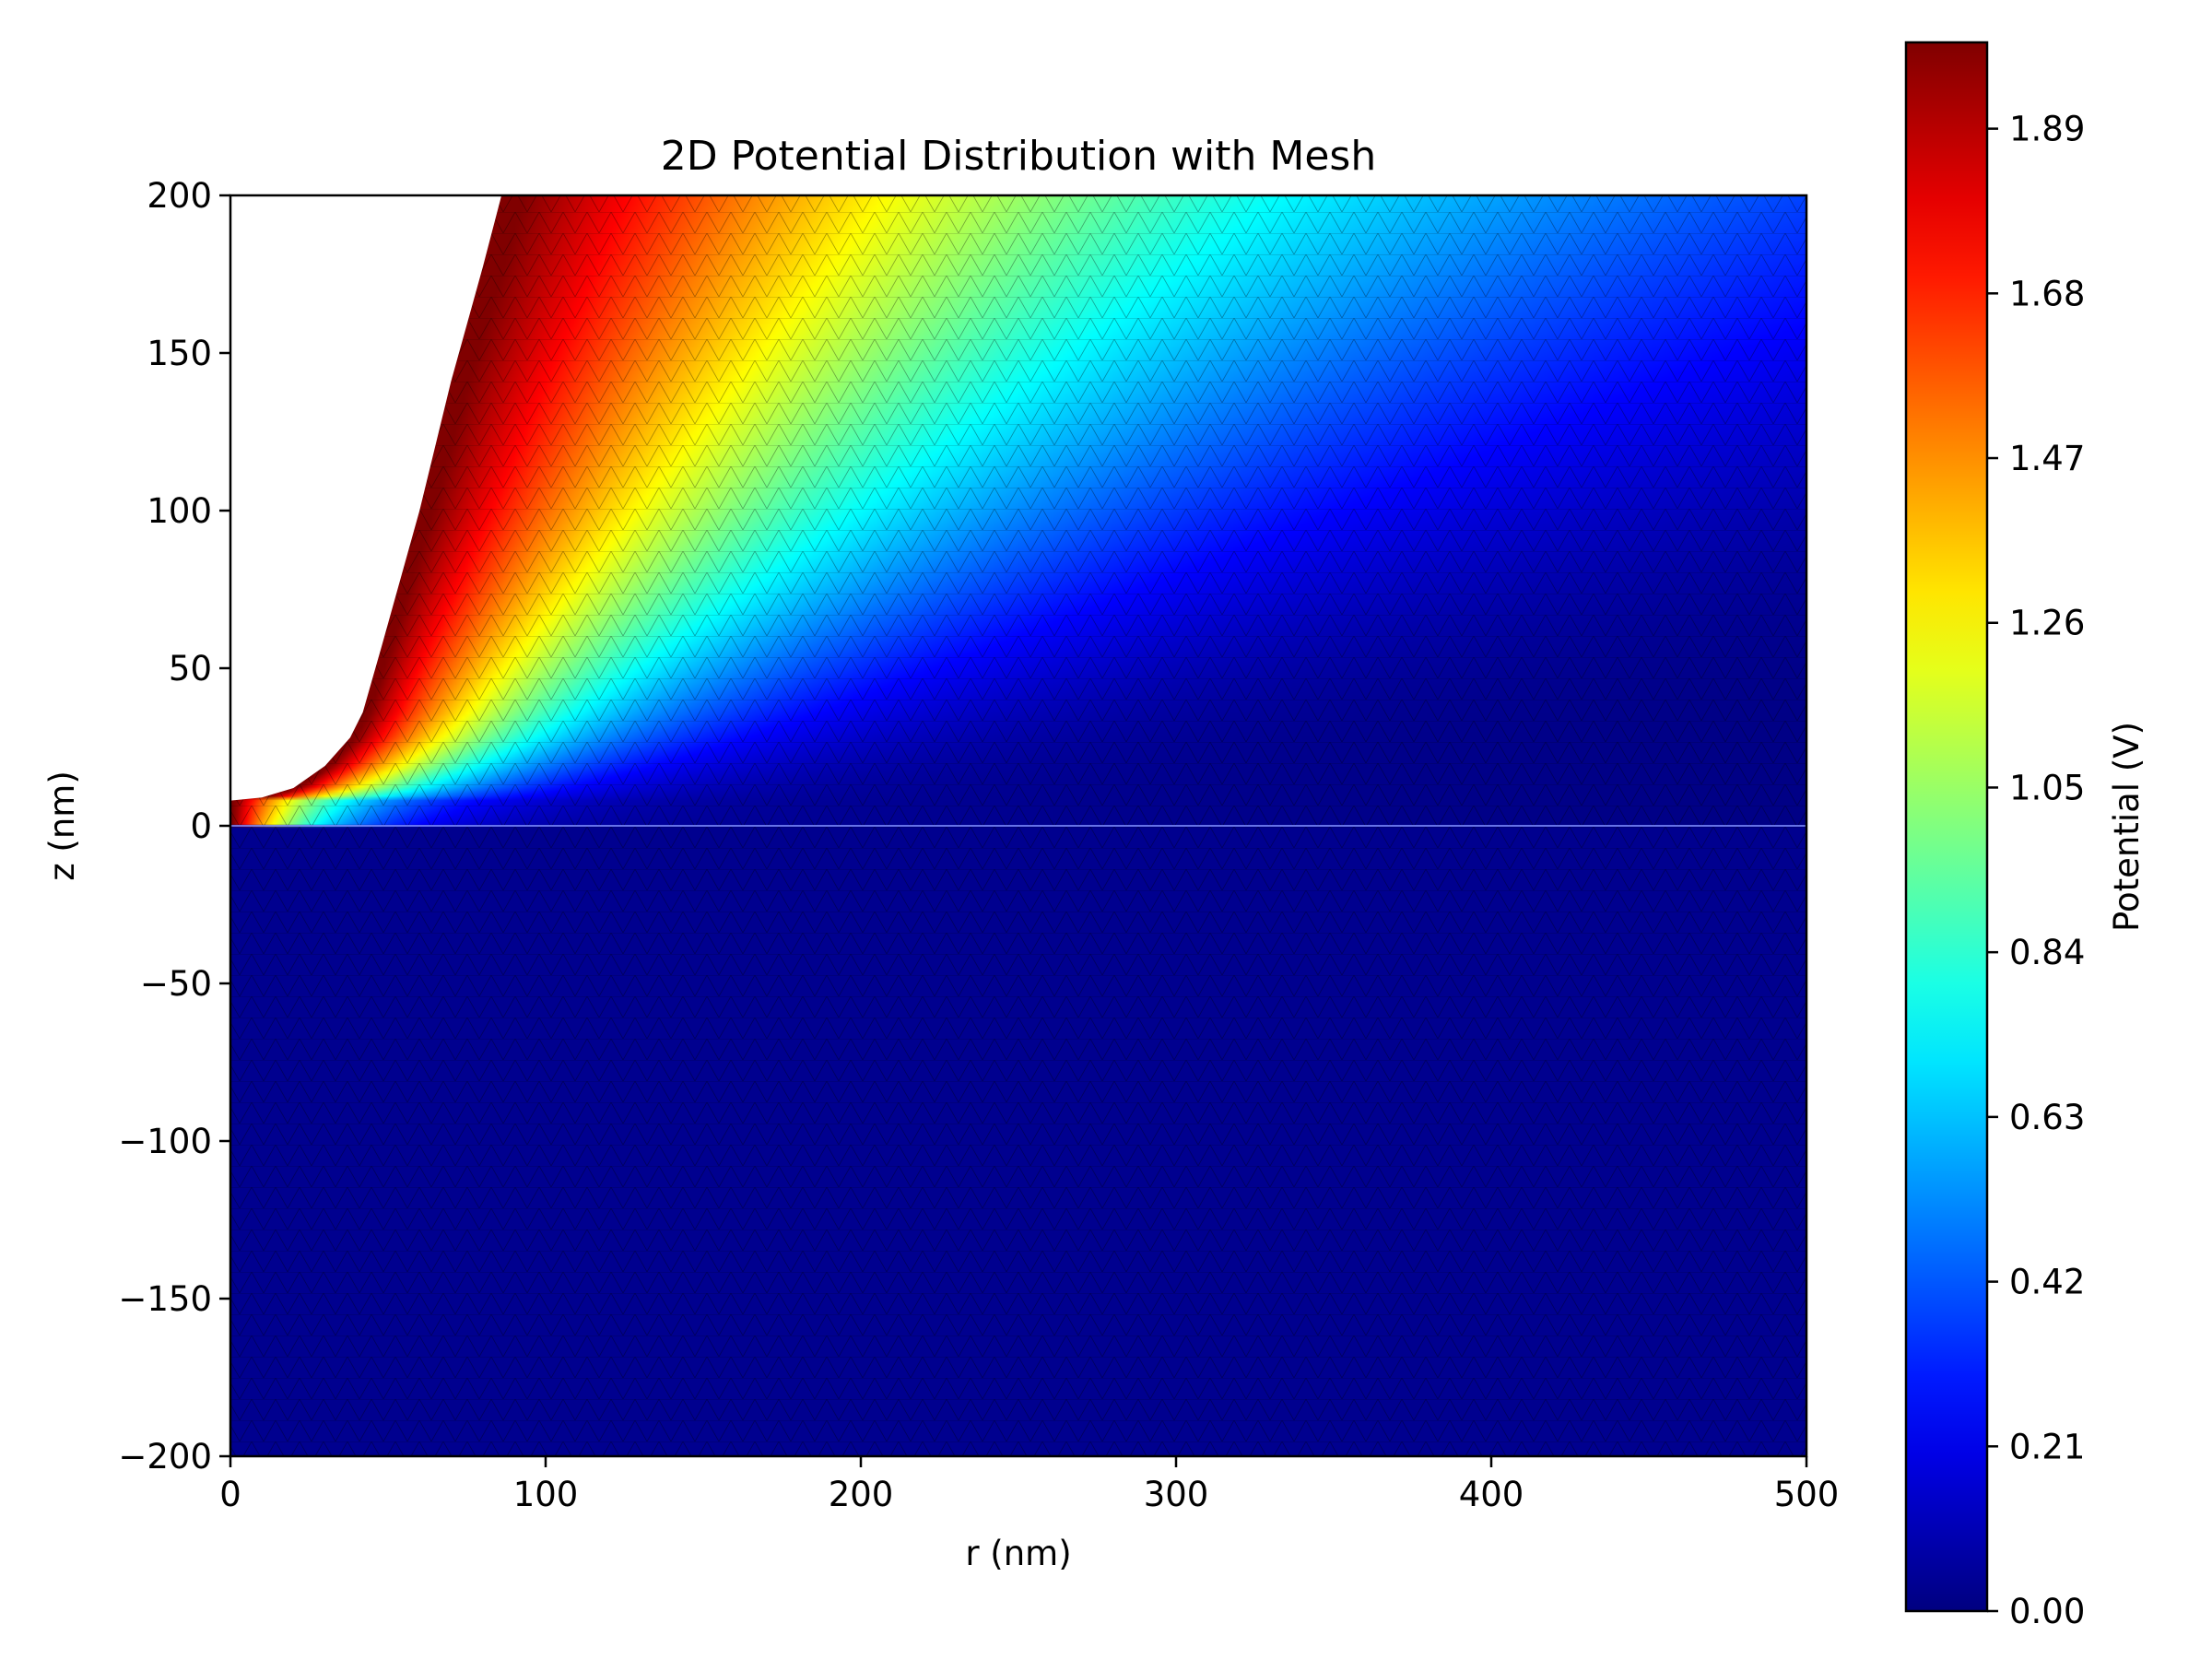 This screenshot has width=2212, height=1659. I want to click on colorbar-tick-label: 1.89, so click(2047, 129).